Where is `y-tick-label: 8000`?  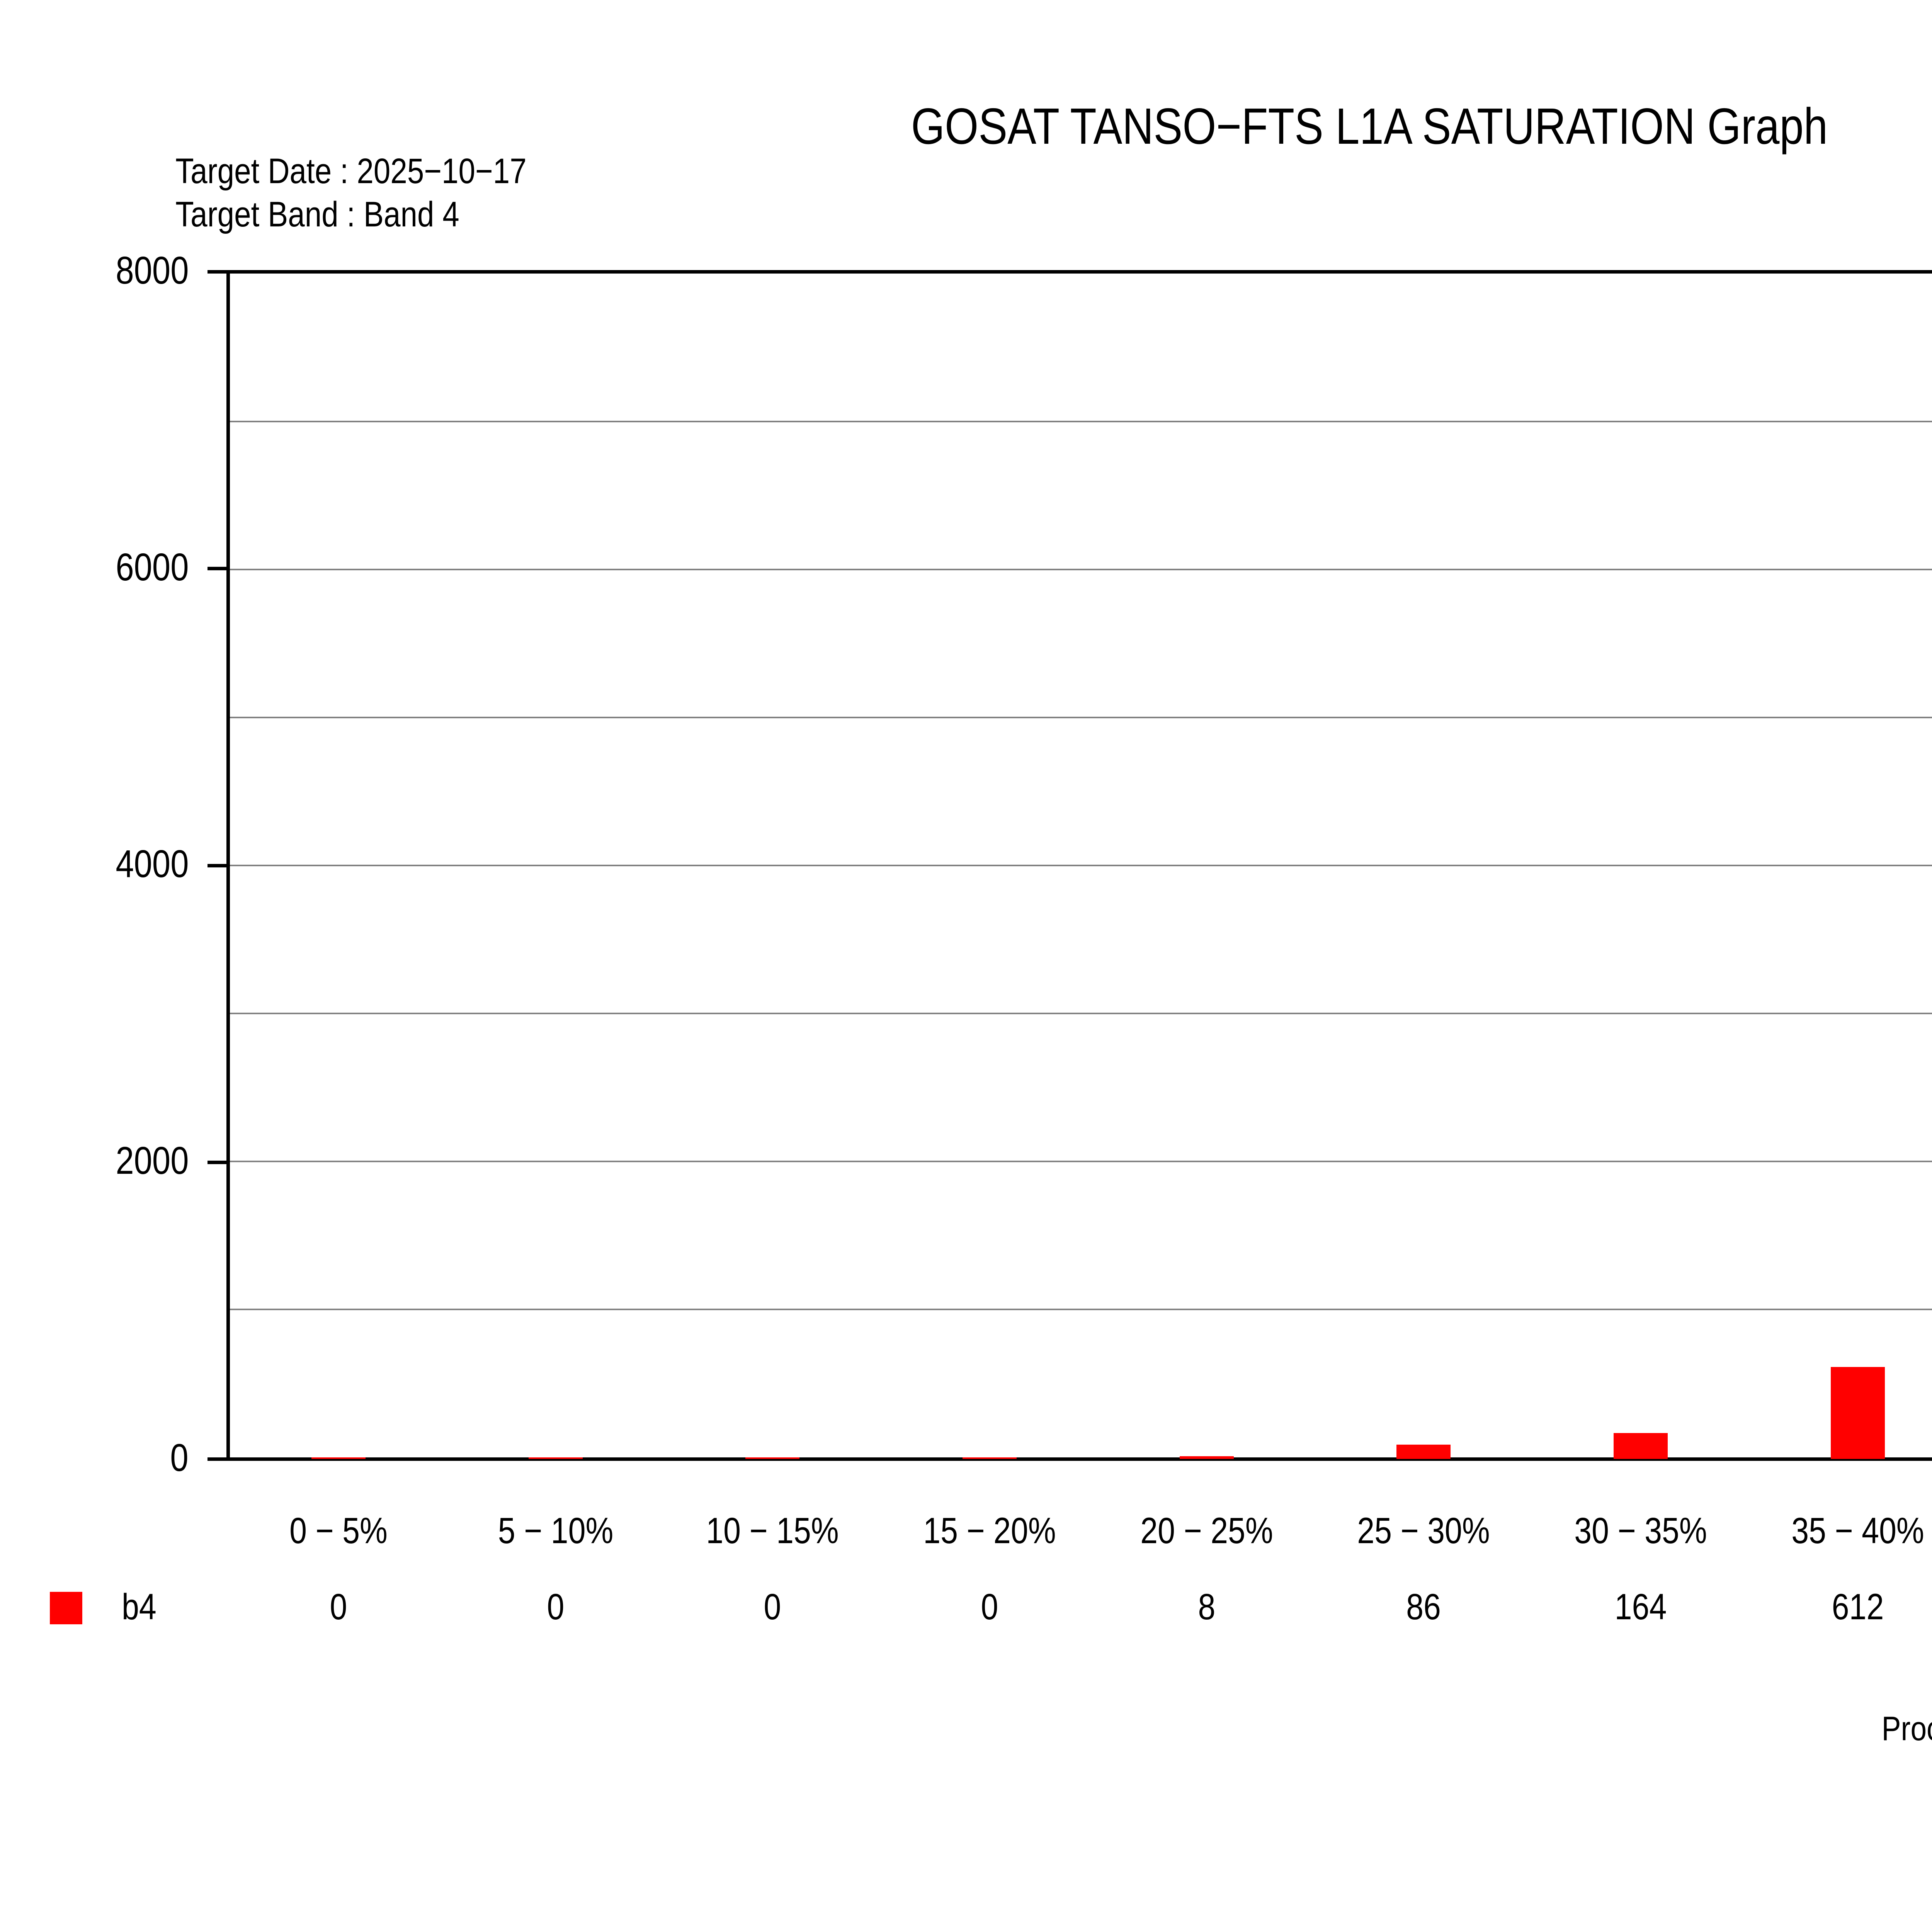
y-tick-label: 8000 is located at coordinates (152, 270).